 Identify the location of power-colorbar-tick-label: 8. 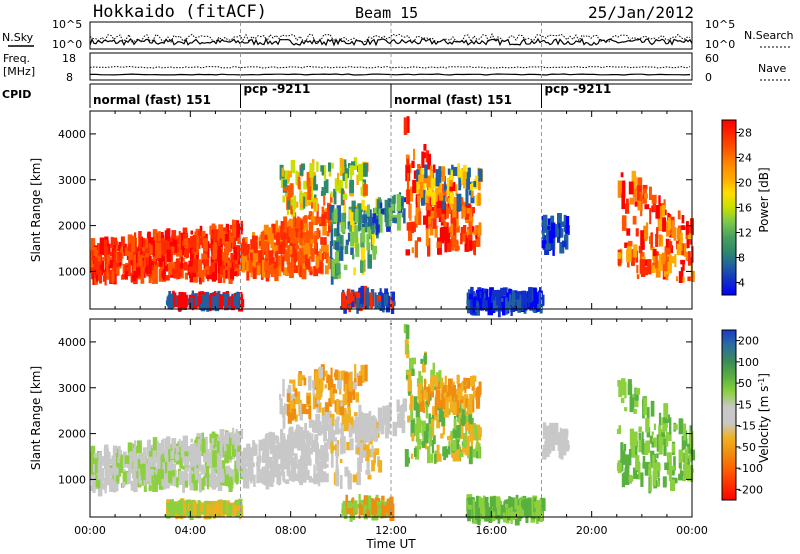
(741, 258).